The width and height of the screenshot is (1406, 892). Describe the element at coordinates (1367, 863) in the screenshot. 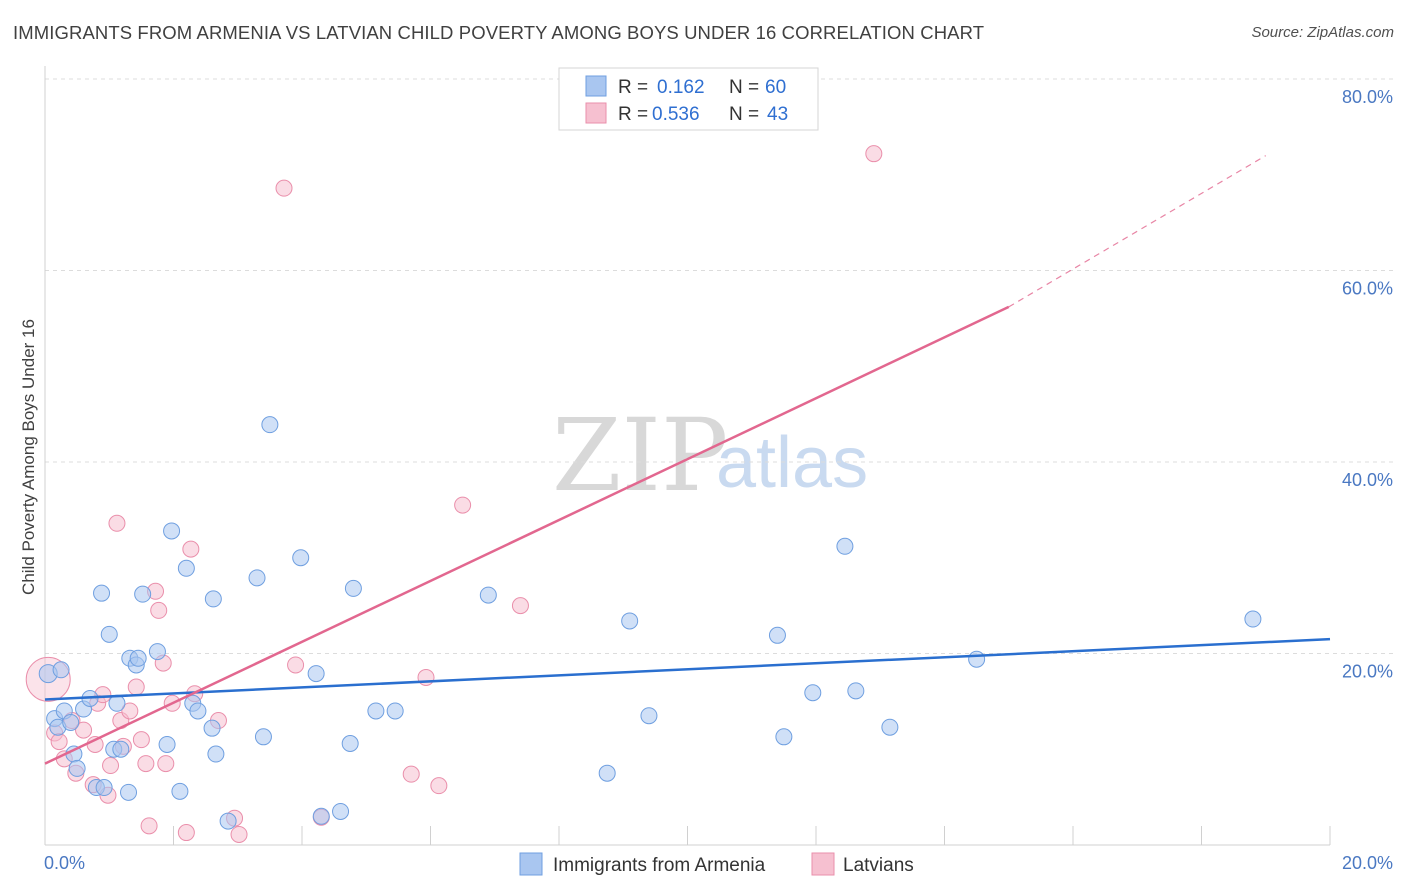

I see `x-tick-label-1: 20.0%` at that location.